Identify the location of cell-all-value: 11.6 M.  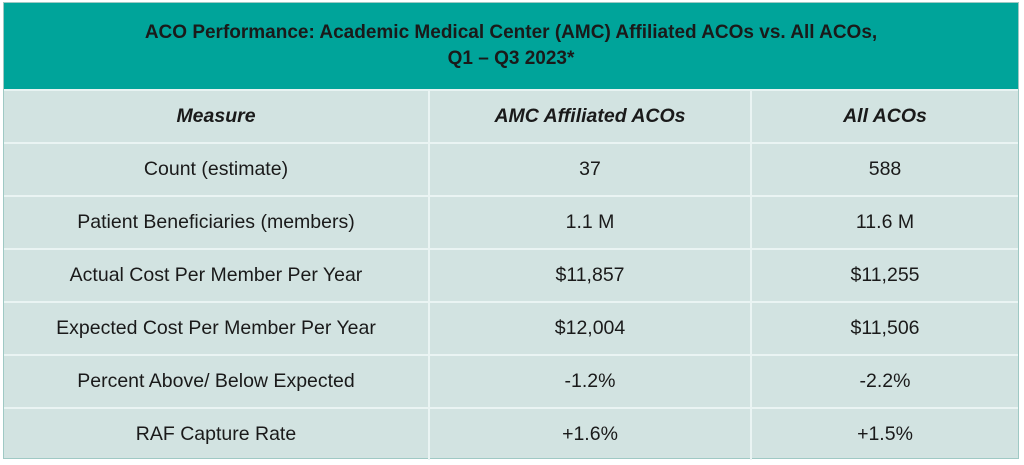
(884, 223).